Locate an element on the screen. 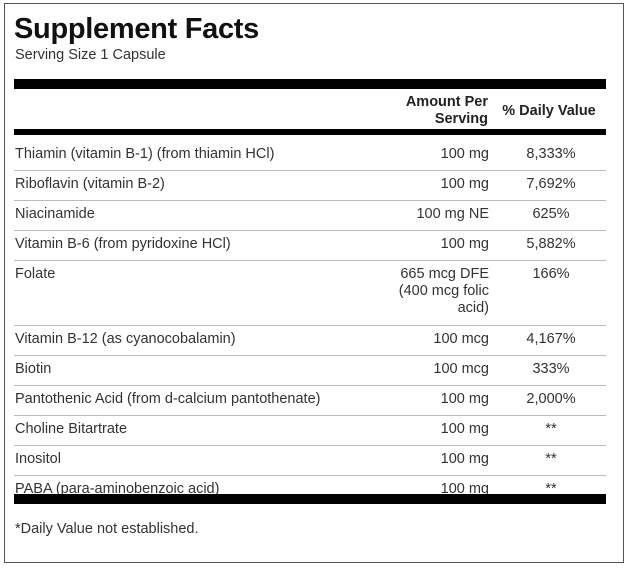 This screenshot has width=630, height=568. amount-header-line-2: Serving is located at coordinates (461, 119).